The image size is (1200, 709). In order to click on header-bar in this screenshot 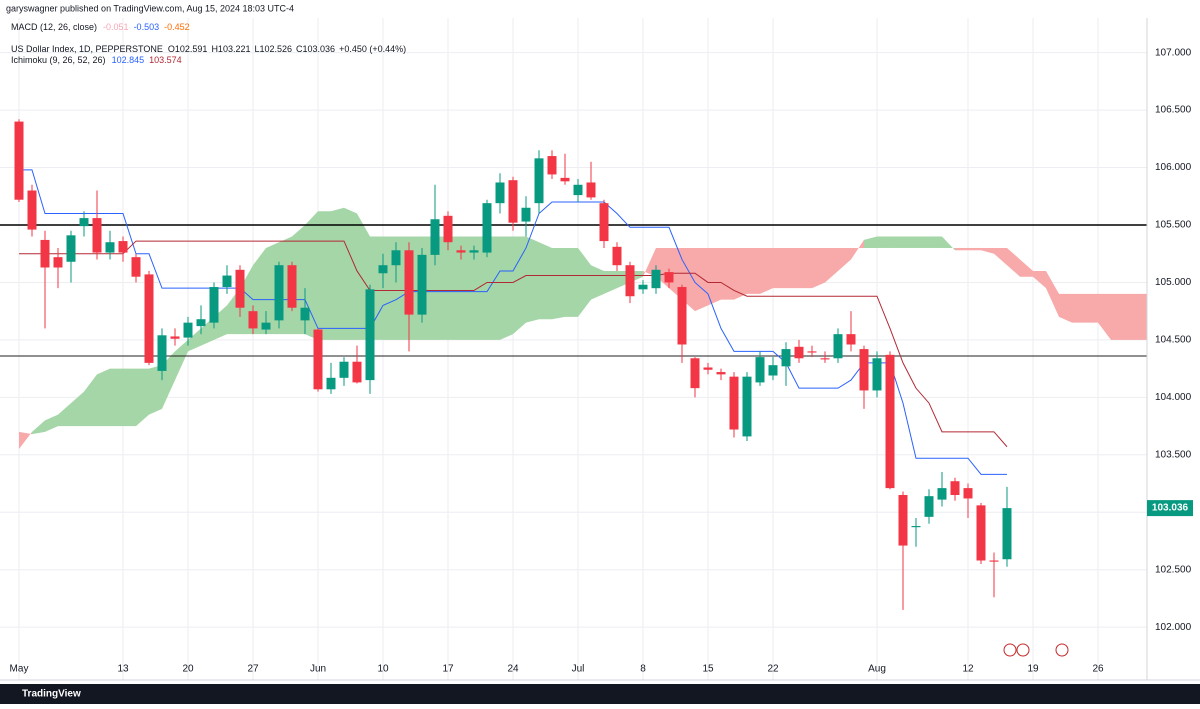, I will do `click(600, 8)`.